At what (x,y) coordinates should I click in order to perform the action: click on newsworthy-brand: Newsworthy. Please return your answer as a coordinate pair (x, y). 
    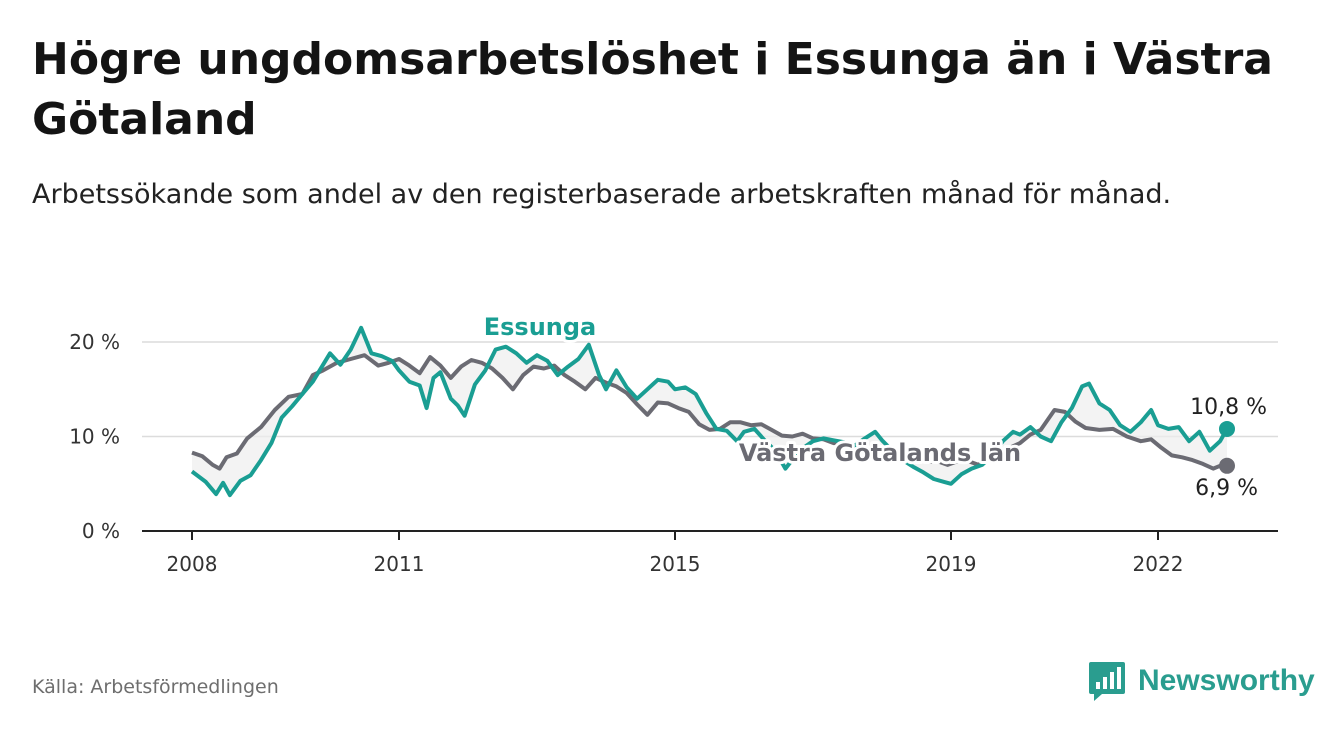
    Looking at the image, I should click on (1201, 681).